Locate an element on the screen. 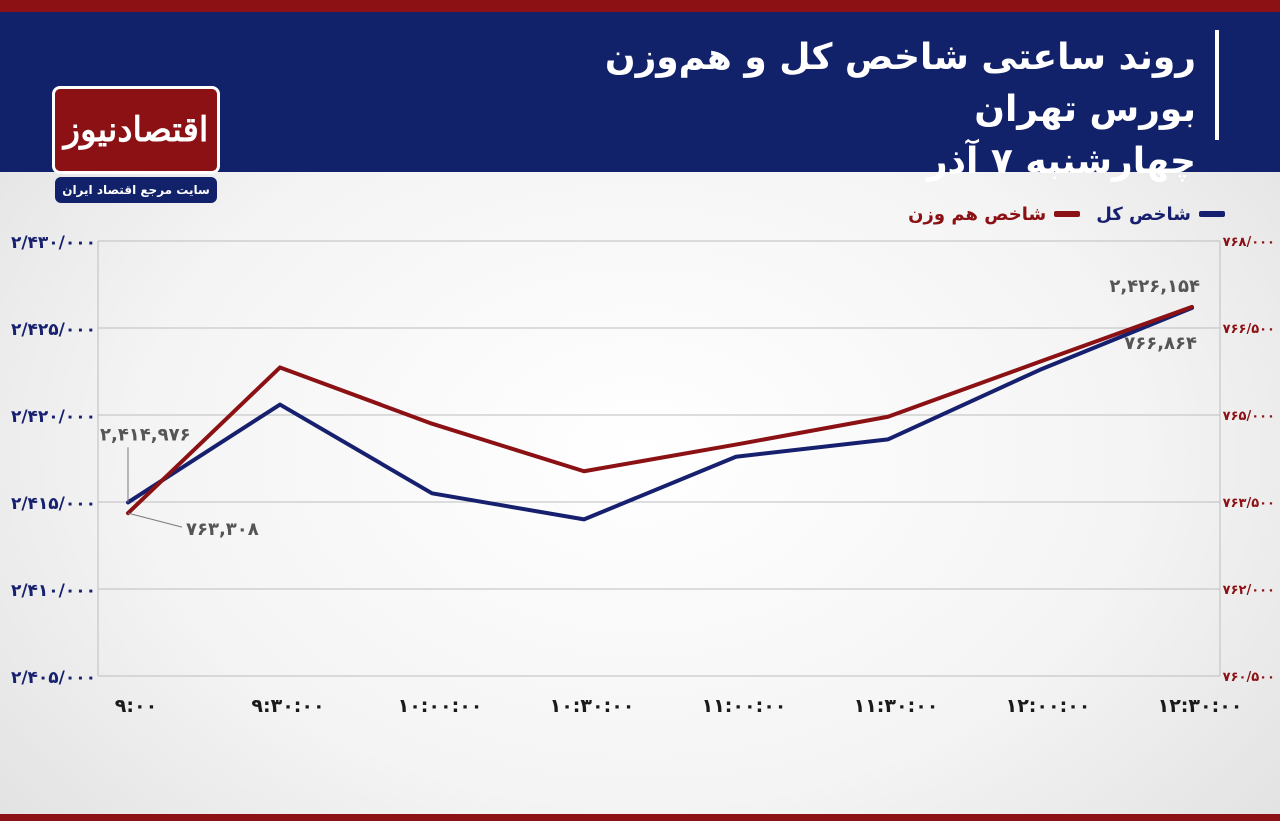  y-left-tick-label: ۲/۴۱۰/۰۰۰ is located at coordinates (53, 591).